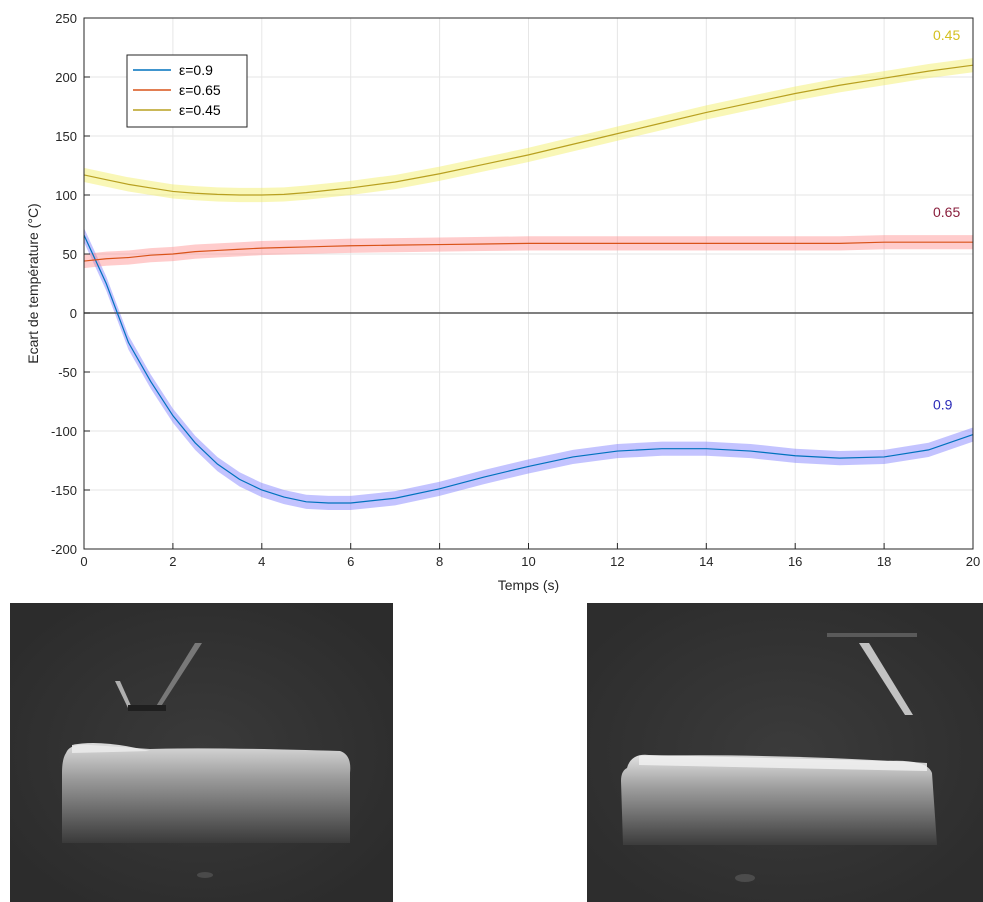 The height and width of the screenshot is (902, 983). I want to click on x-tick-label: 8, so click(439, 561).